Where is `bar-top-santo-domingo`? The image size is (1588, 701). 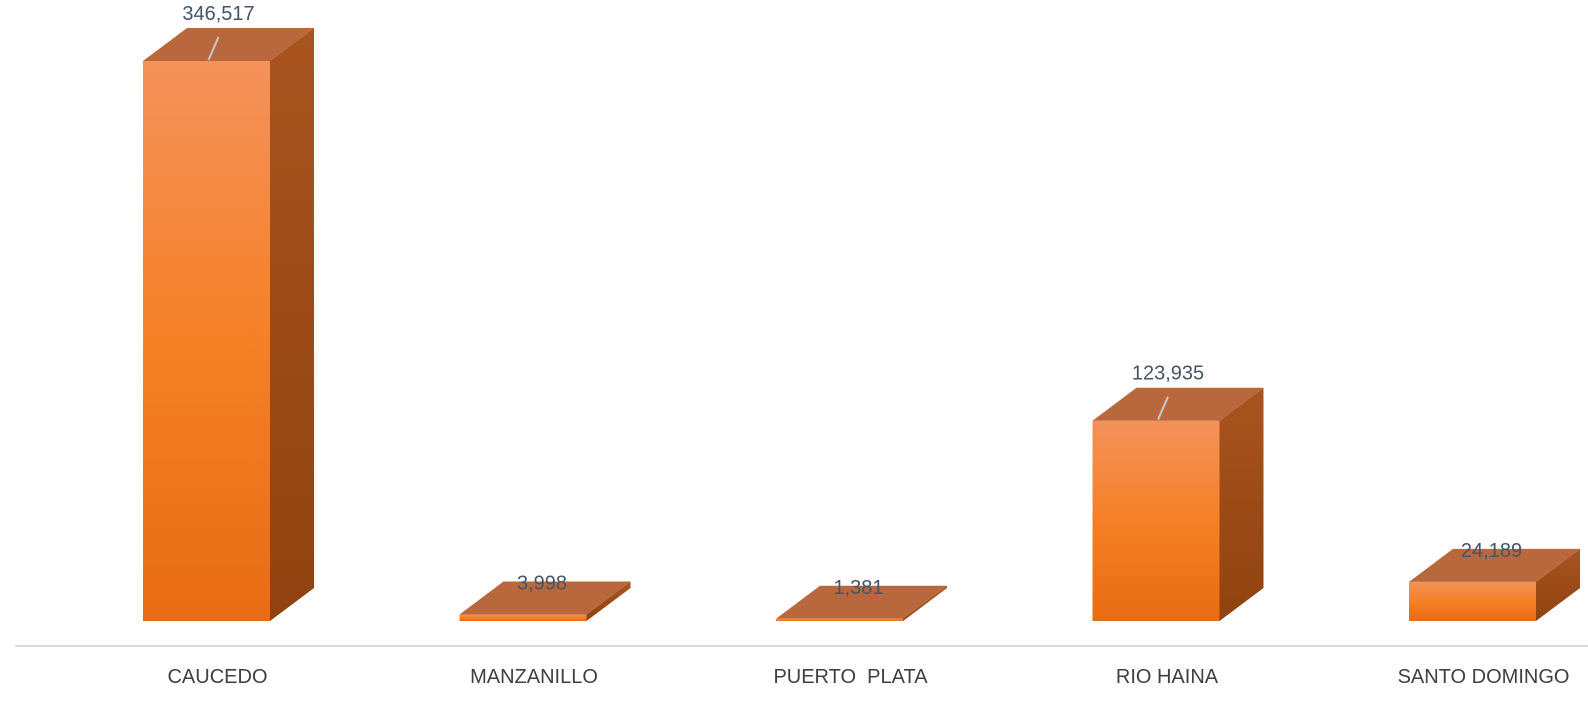
bar-top-santo-domingo is located at coordinates (1494, 565).